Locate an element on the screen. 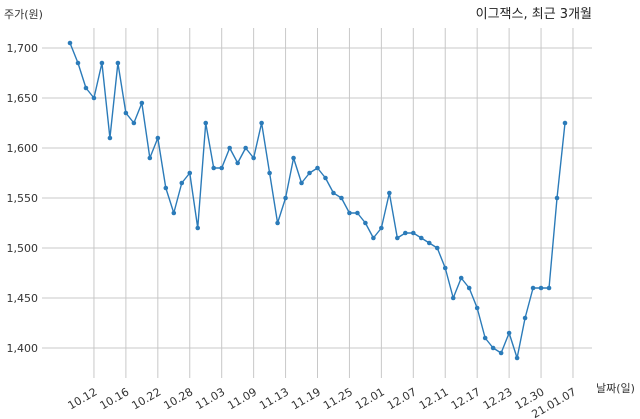  y-tick-label: 1,650 is located at coordinates (23, 98).